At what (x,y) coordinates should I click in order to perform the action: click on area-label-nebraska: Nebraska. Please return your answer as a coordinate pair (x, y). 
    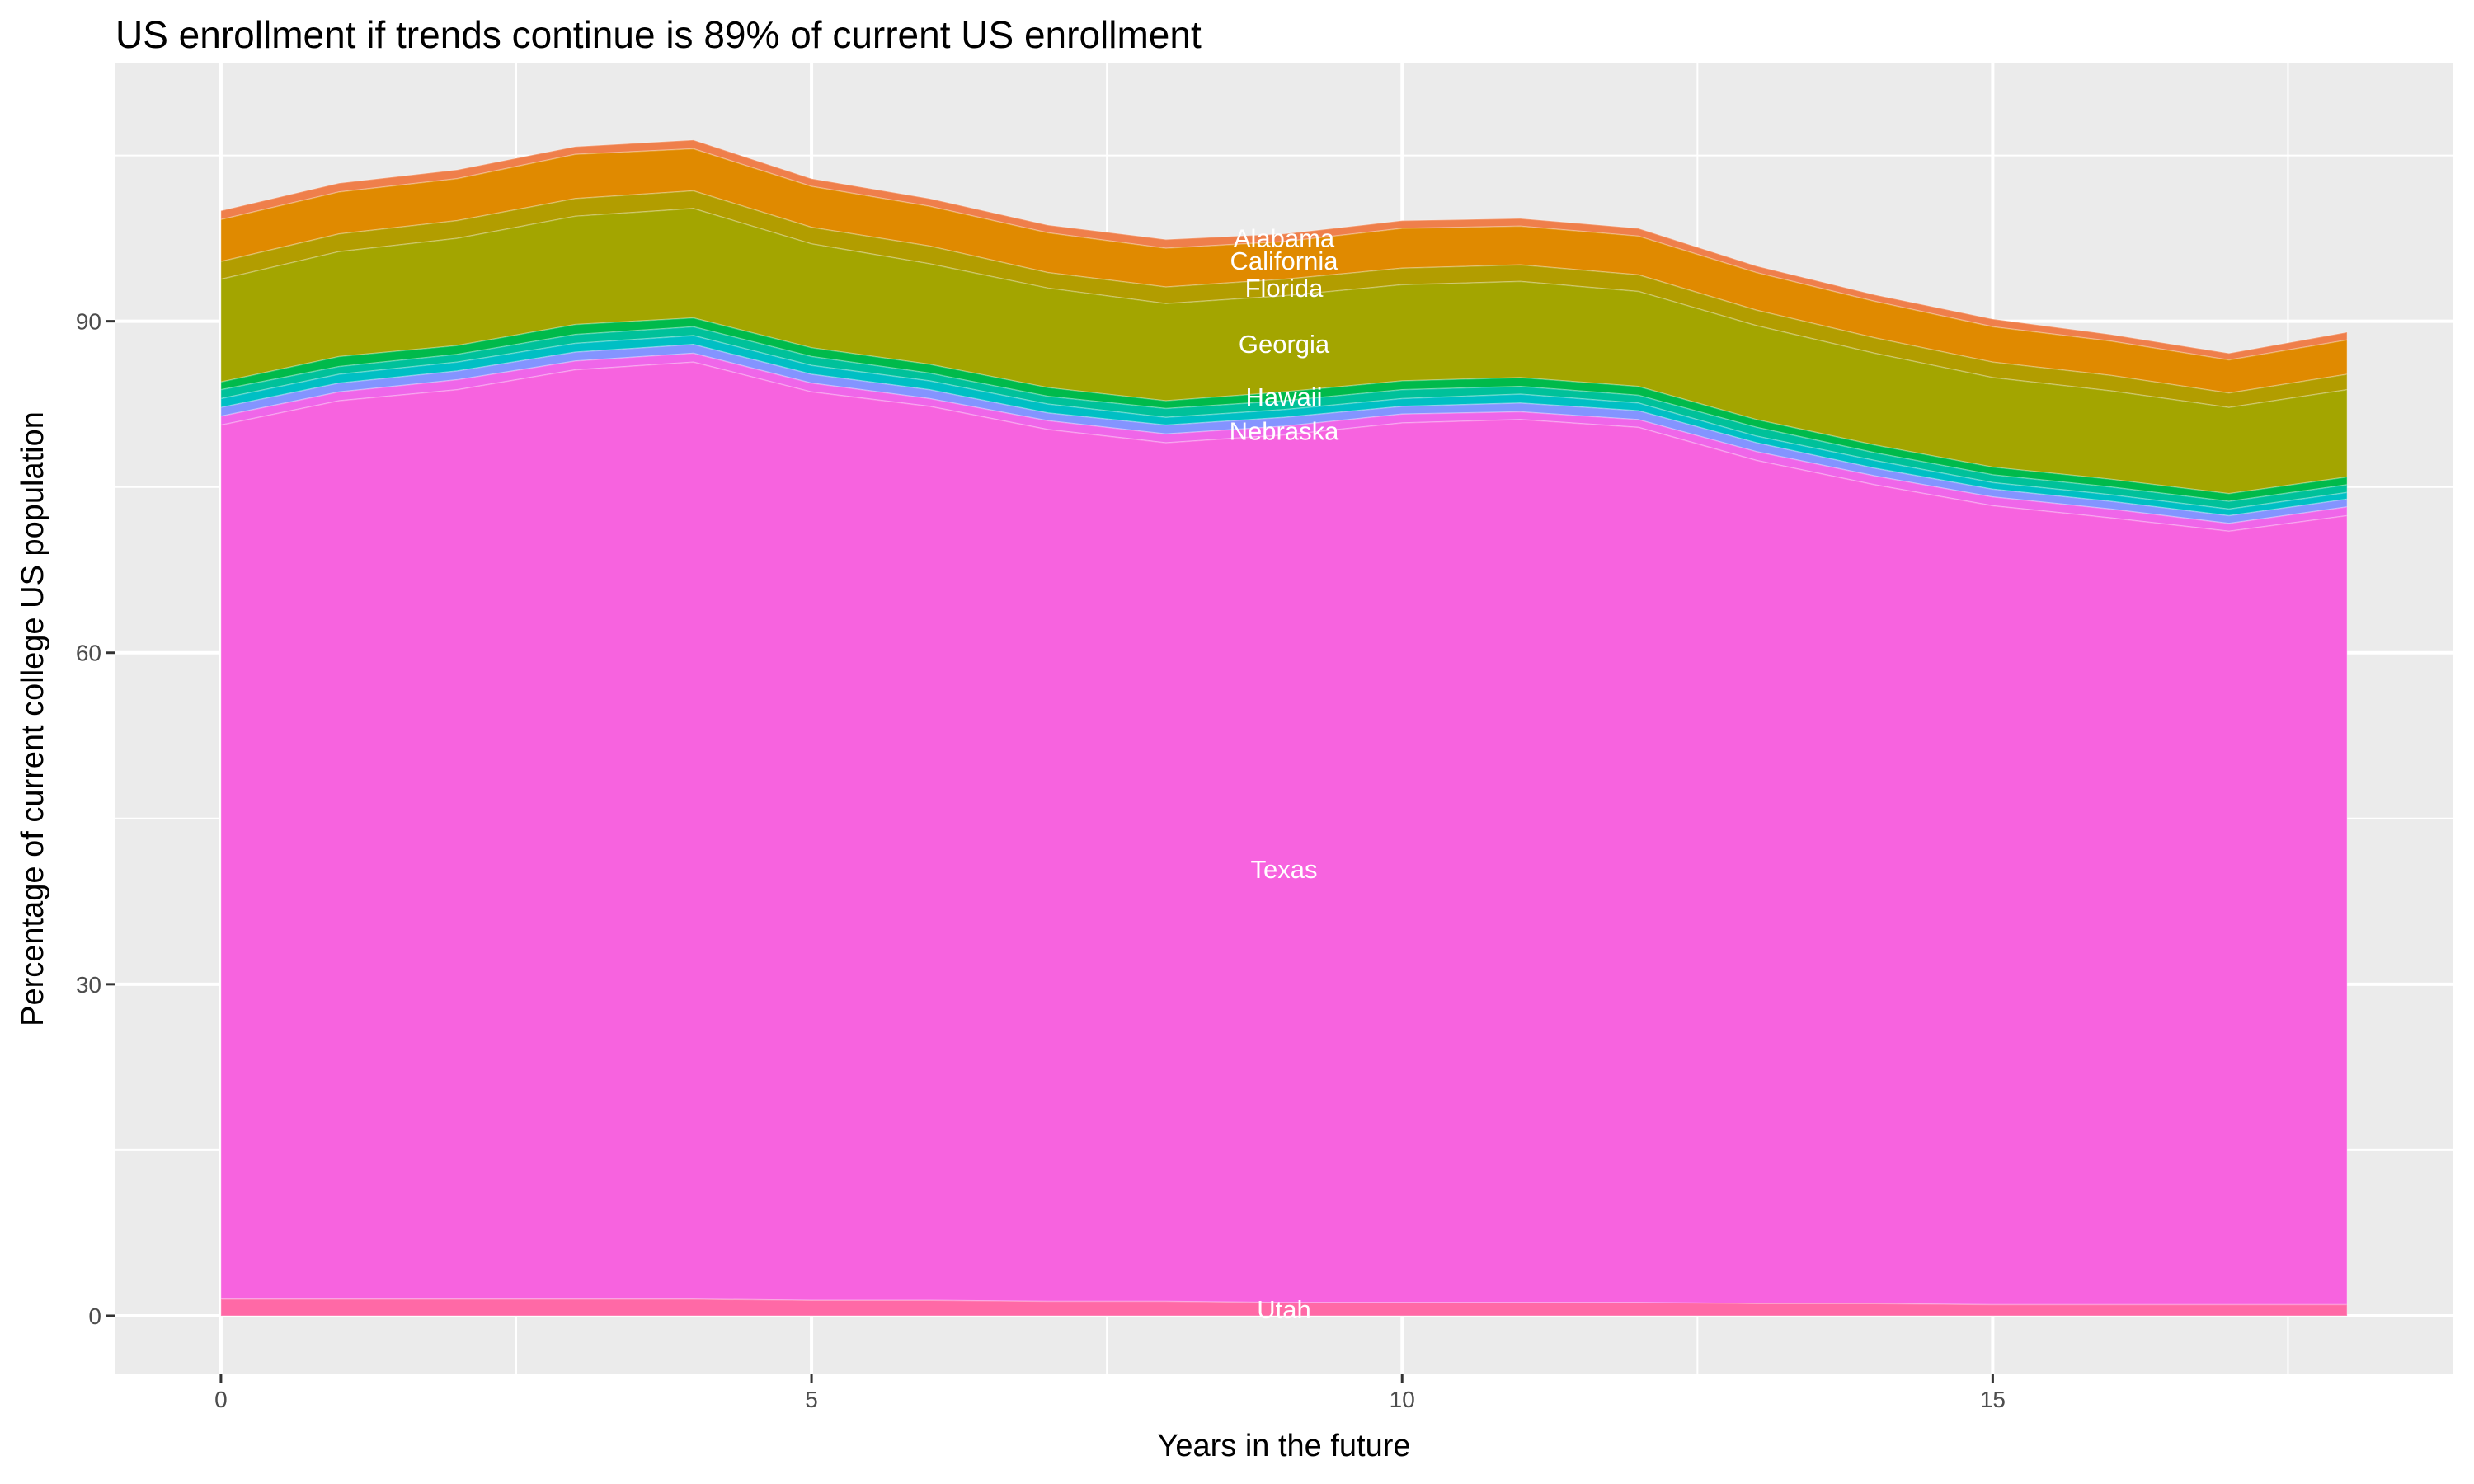
    Looking at the image, I should click on (1284, 431).